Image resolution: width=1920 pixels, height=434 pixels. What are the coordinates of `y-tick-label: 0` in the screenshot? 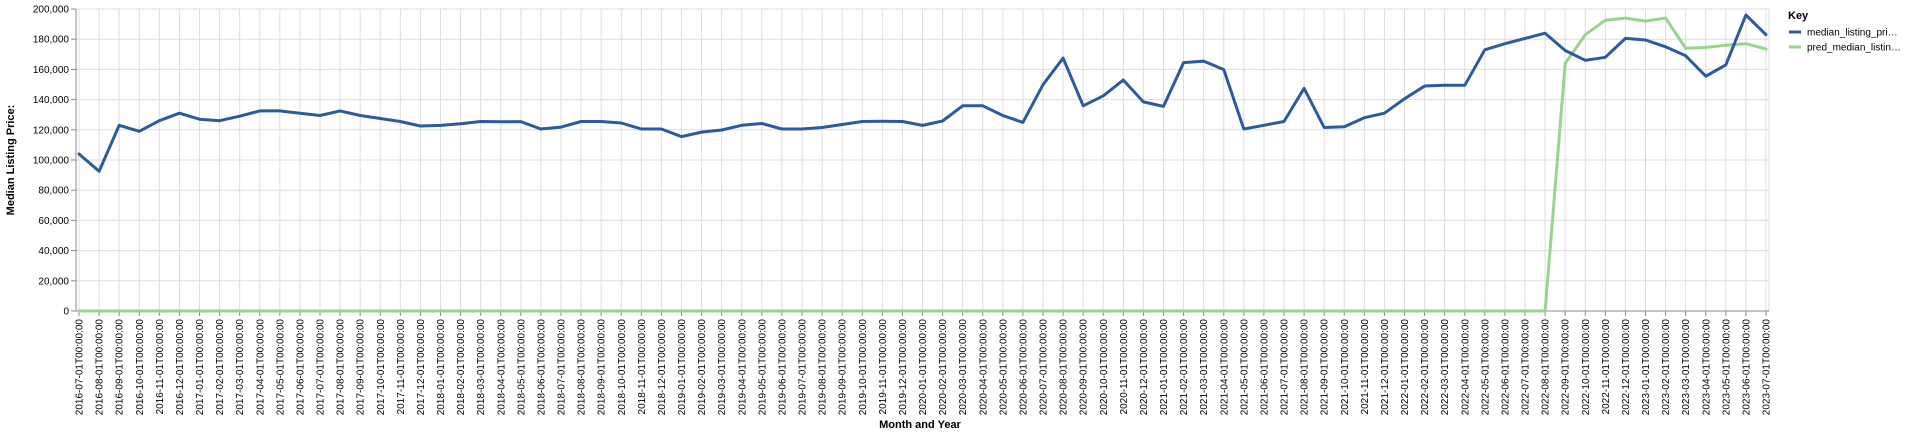 It's located at (66, 312).